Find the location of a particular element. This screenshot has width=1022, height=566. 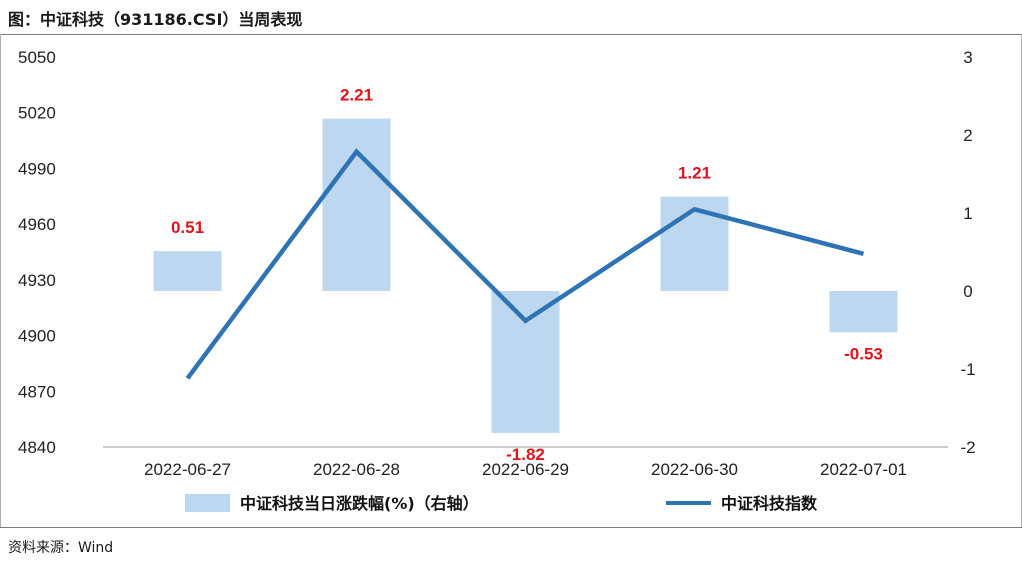

left-tick-label: 5050 is located at coordinates (37, 57).